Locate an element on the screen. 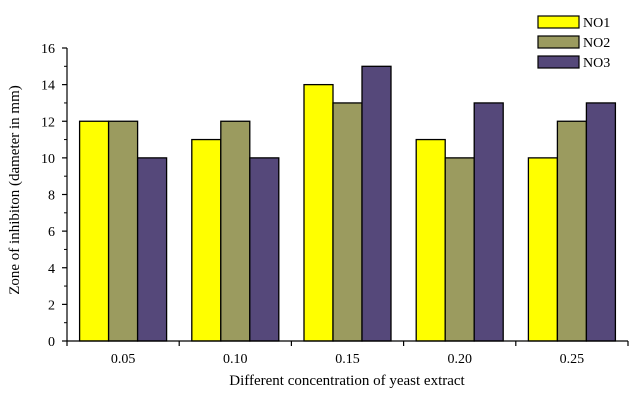 The width and height of the screenshot is (636, 398). legend-label-no1: NO1 is located at coordinates (596, 23).